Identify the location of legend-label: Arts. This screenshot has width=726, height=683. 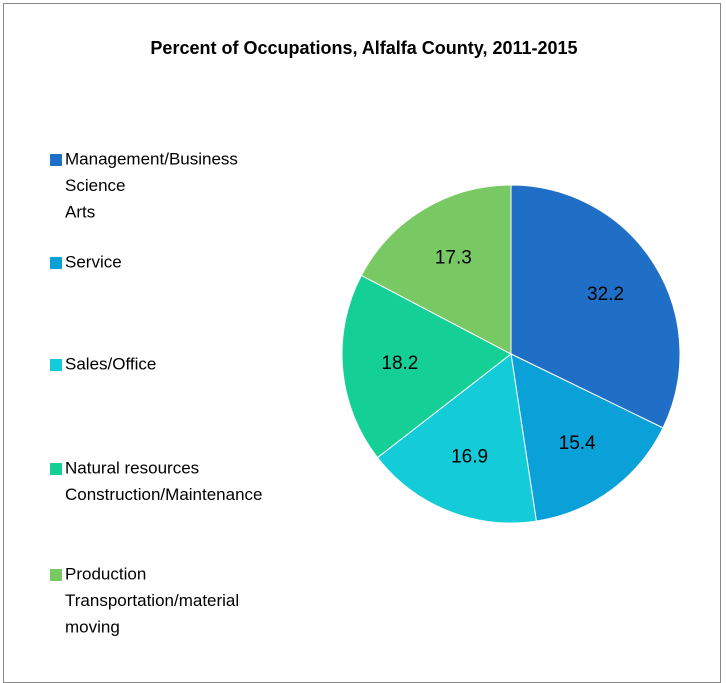
(80, 211).